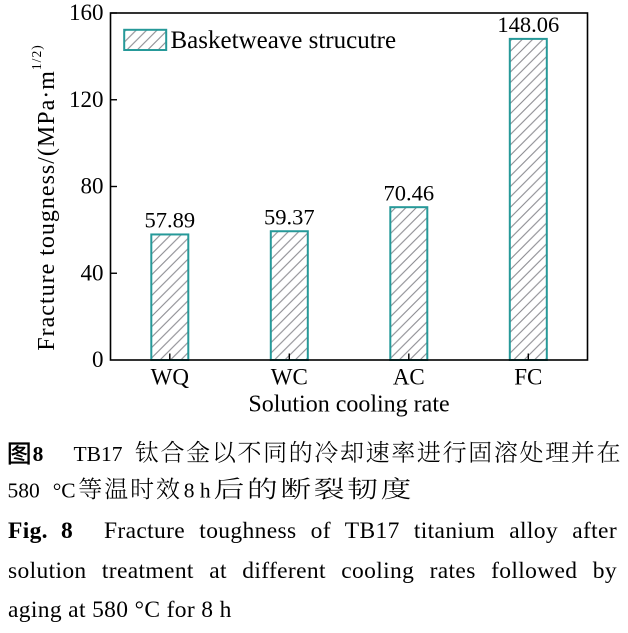 The height and width of the screenshot is (633, 628). Describe the element at coordinates (348, 405) in the screenshot. I see `svg-text: Solution cooling rate` at that location.